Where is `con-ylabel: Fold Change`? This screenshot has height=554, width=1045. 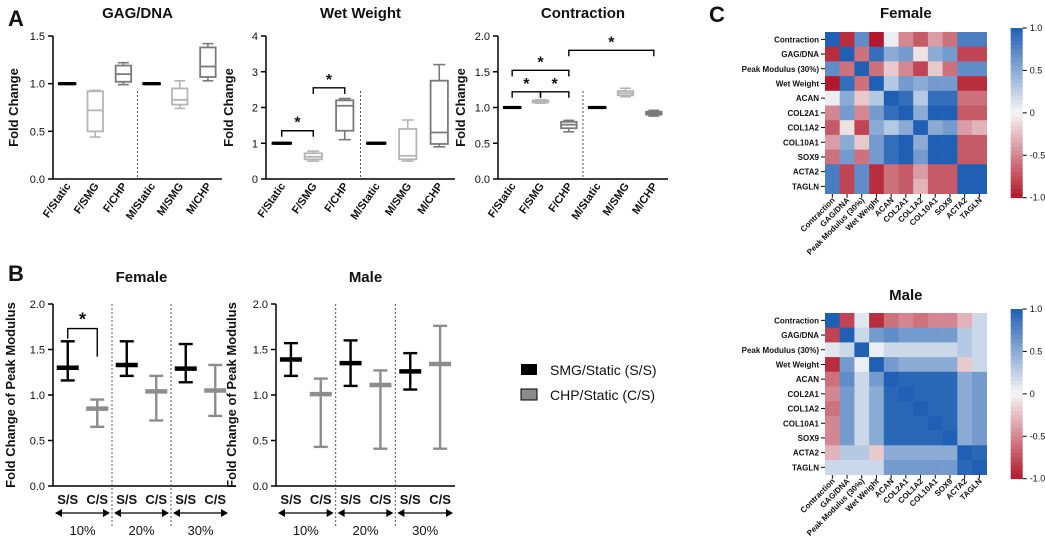
con-ylabel: Fold Change is located at coordinates (460, 107).